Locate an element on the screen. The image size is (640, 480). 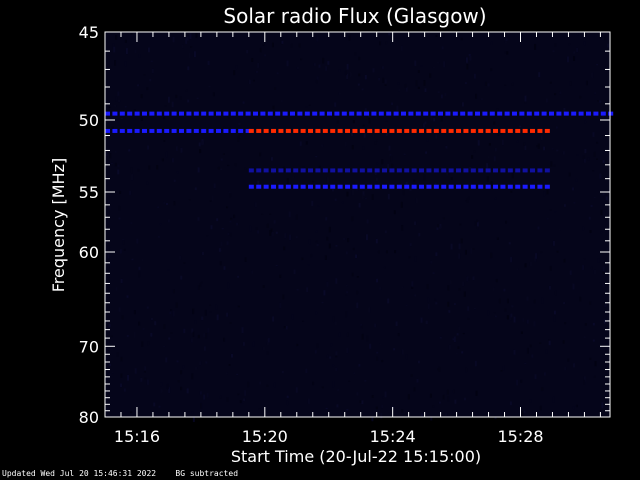
feature-strong-line is located at coordinates (355, 130).